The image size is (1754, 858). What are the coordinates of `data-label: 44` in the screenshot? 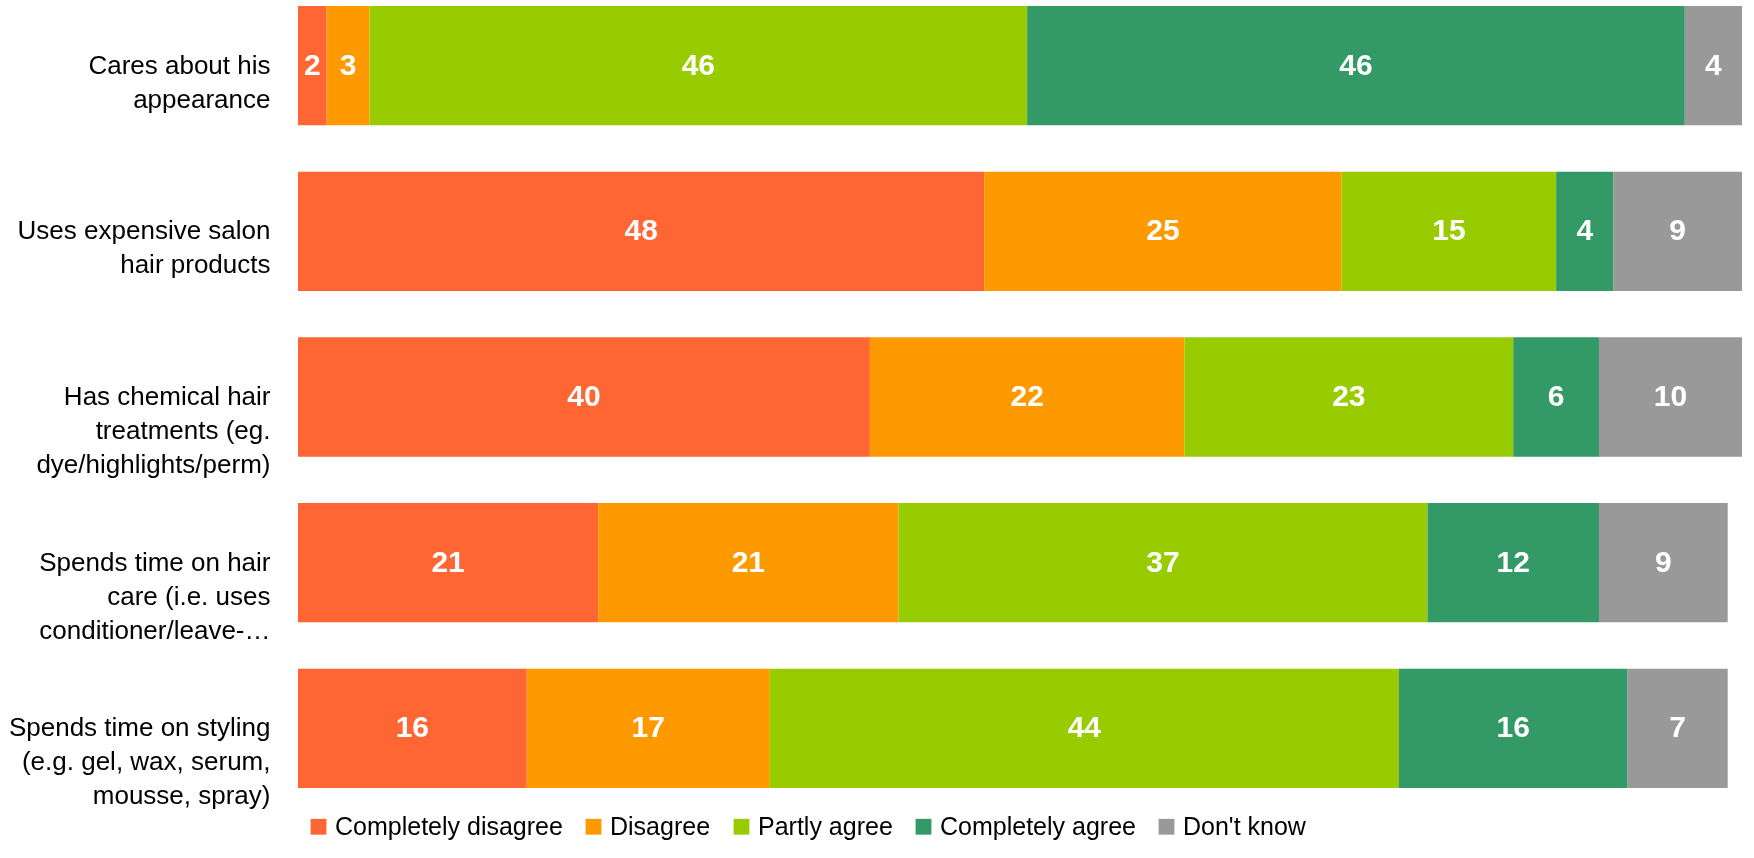 It's located at (1084, 727).